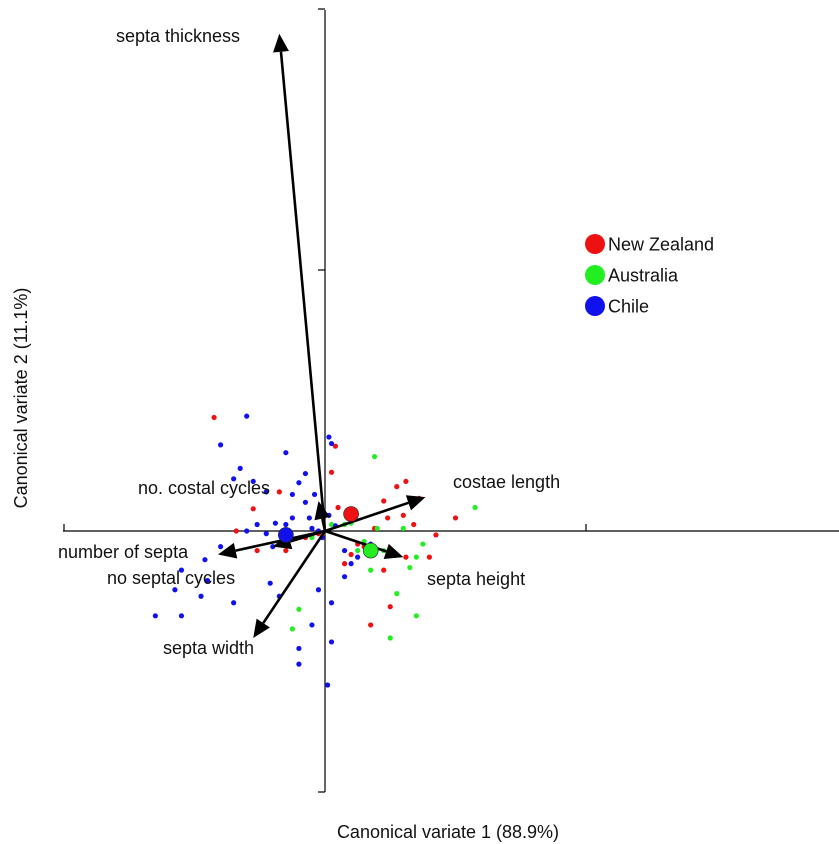 The width and height of the screenshot is (839, 844). Describe the element at coordinates (595, 275) in the screenshot. I see `legend-marker-australia` at that location.